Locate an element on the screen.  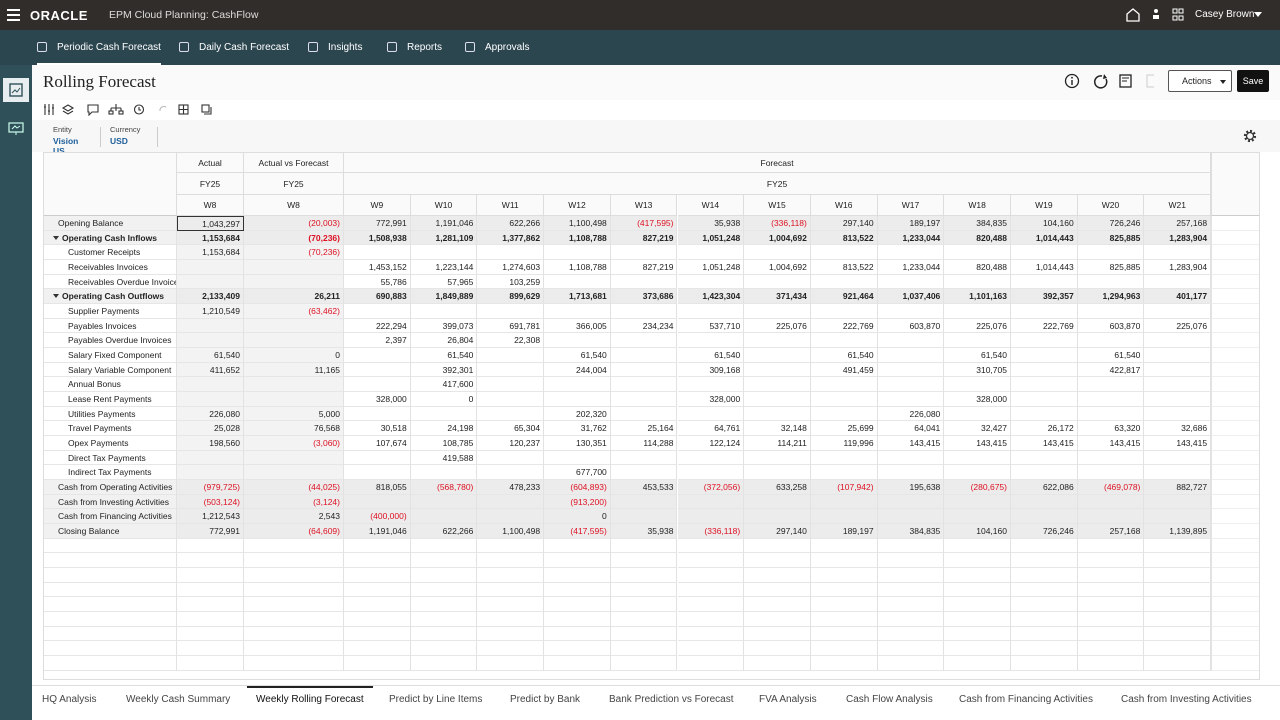
cell: 297,140 is located at coordinates (844, 223).